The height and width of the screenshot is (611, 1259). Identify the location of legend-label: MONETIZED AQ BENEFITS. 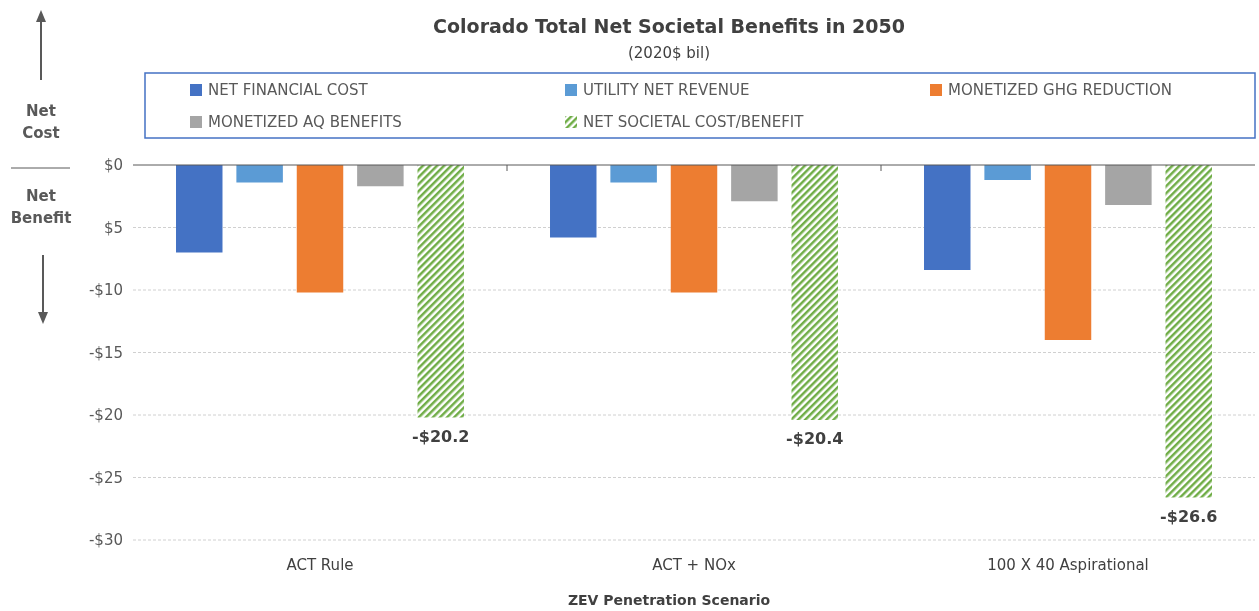
(305, 122).